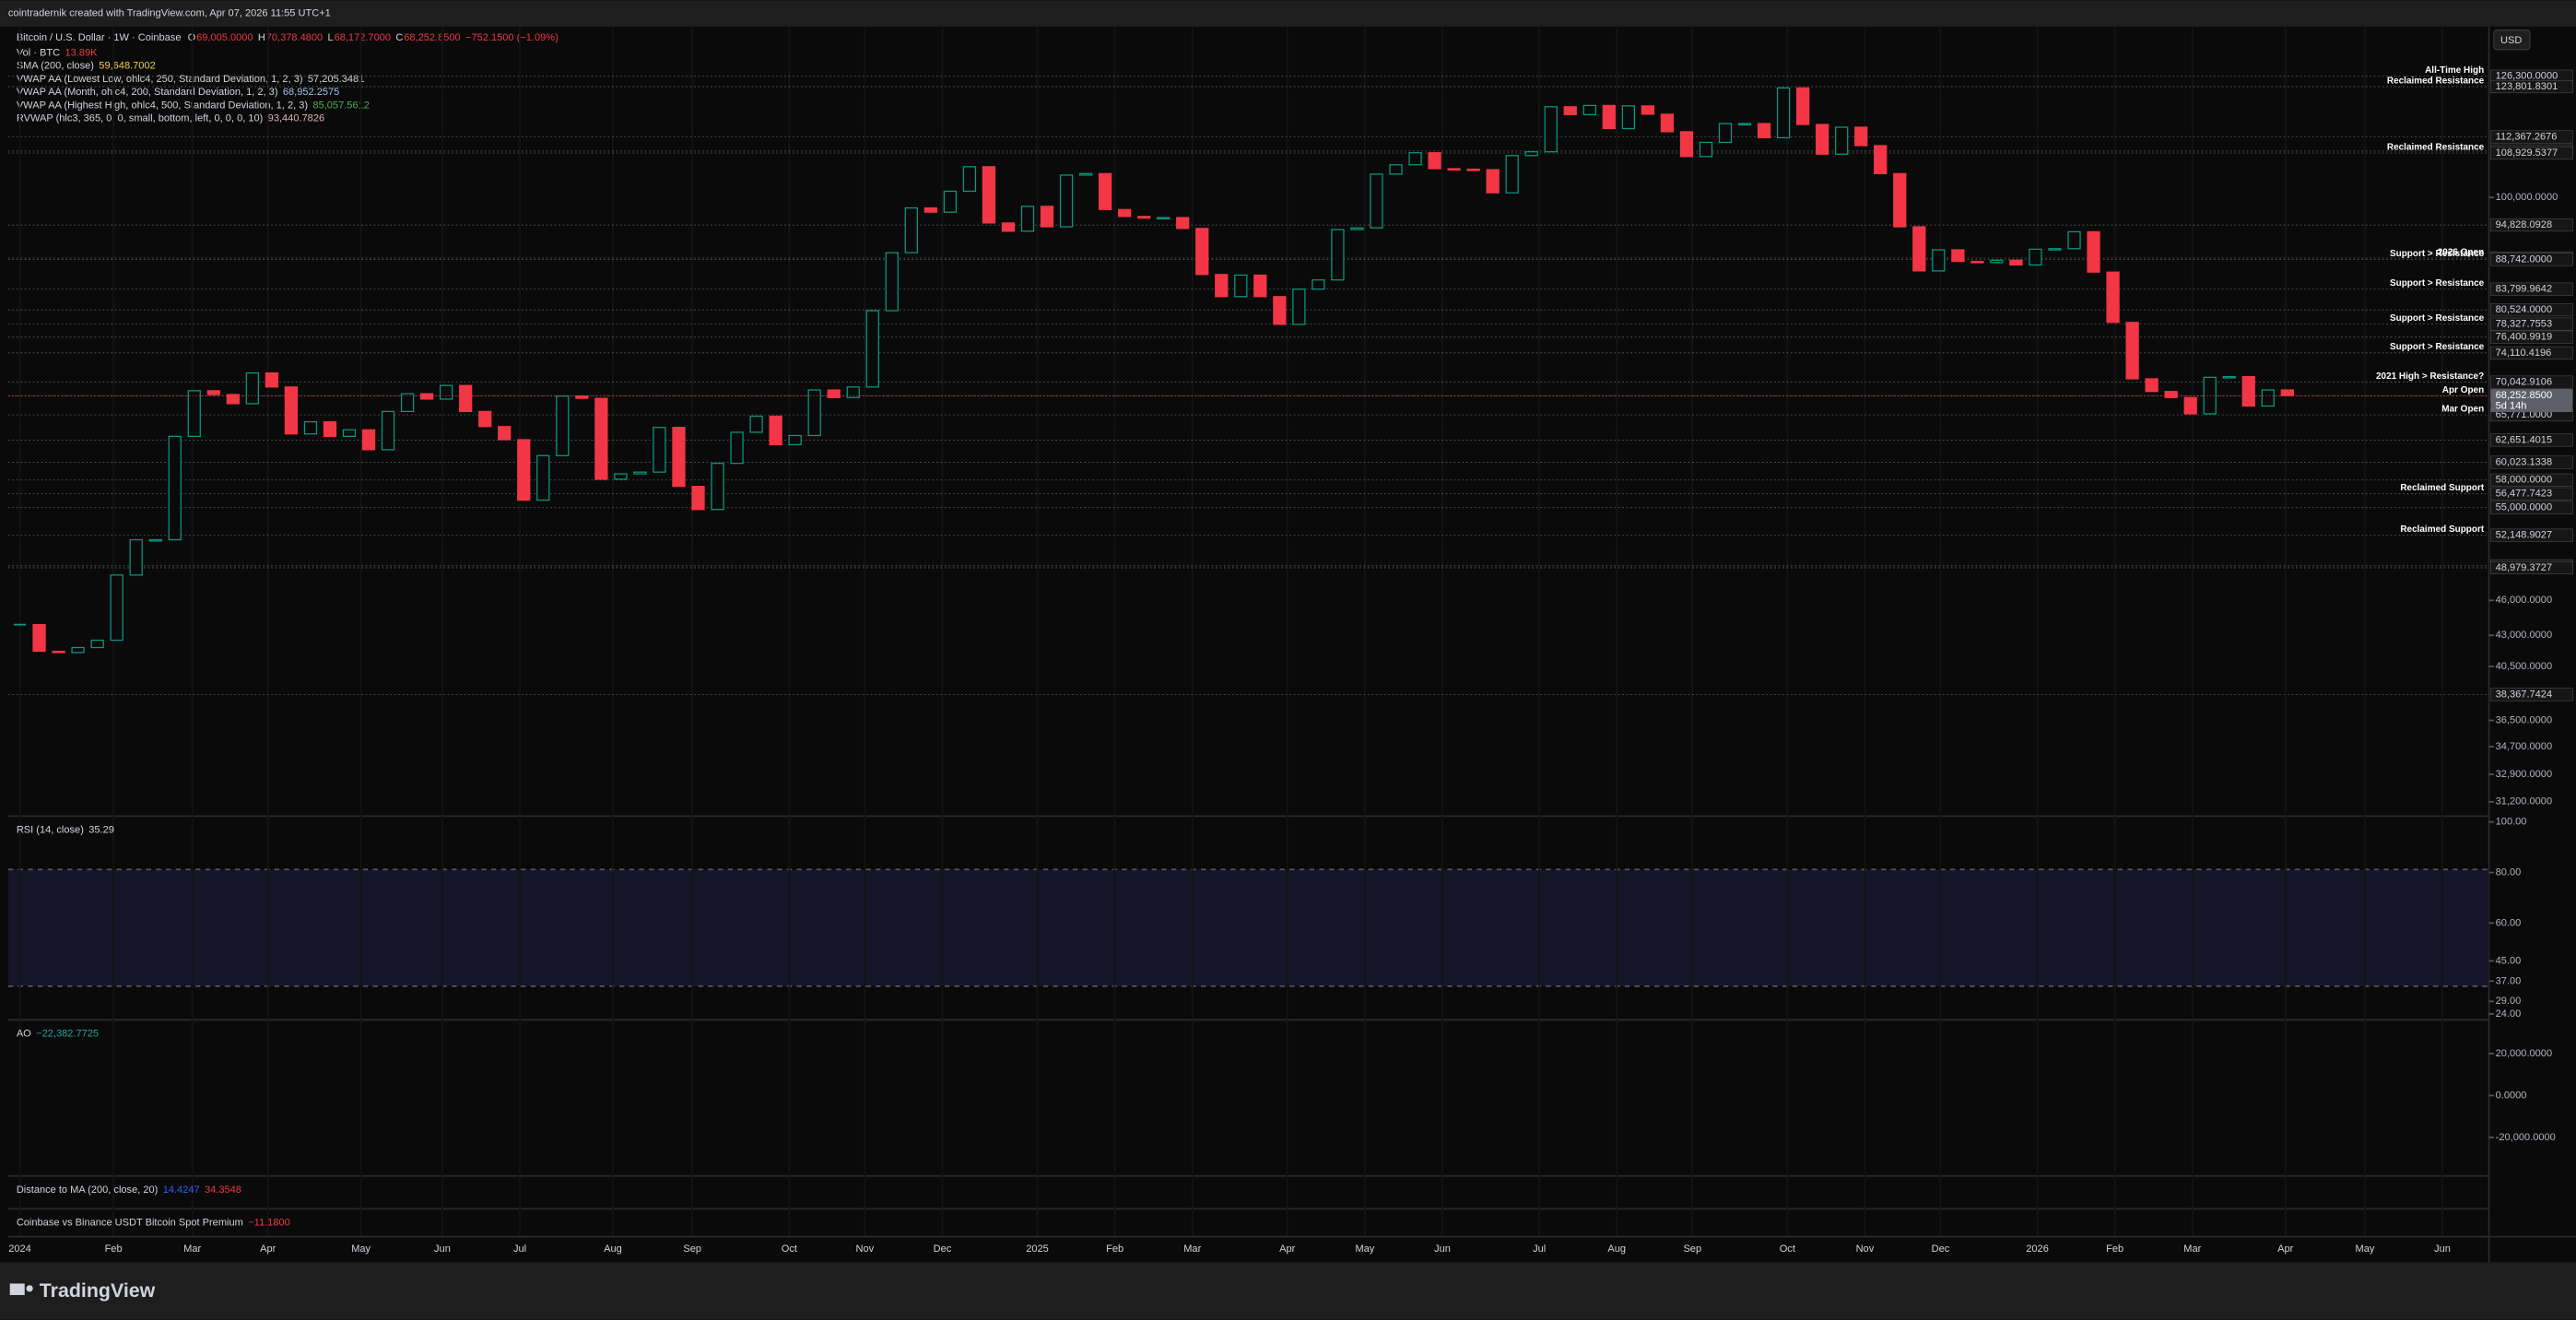 The height and width of the screenshot is (1320, 2576). I want to click on y-tick-label: 100.00, so click(2511, 822).